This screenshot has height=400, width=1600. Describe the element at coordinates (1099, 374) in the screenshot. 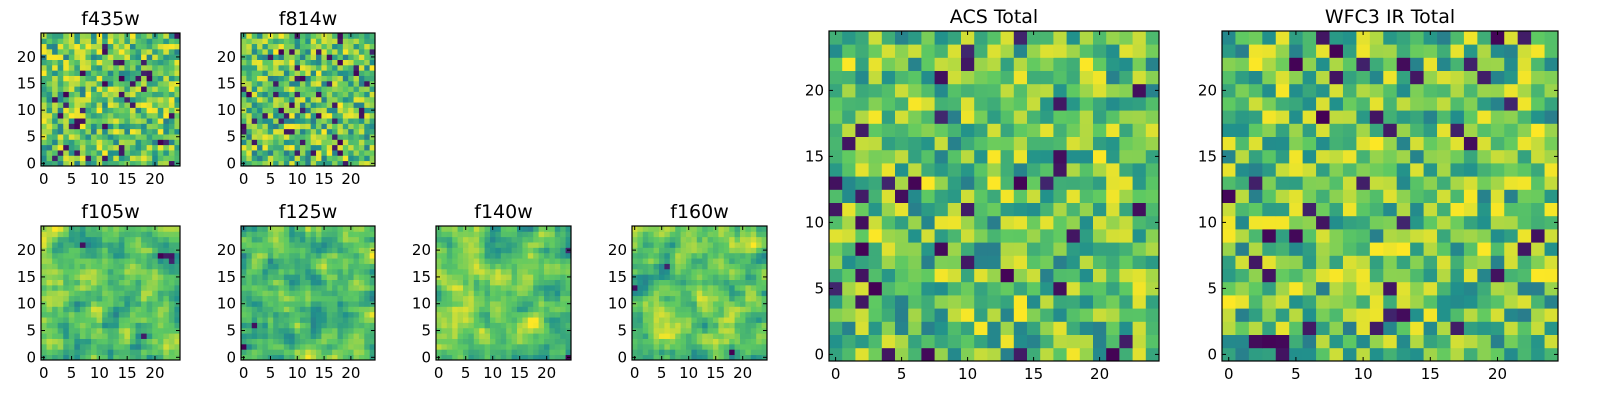

I see `x-tick-label: 20` at that location.